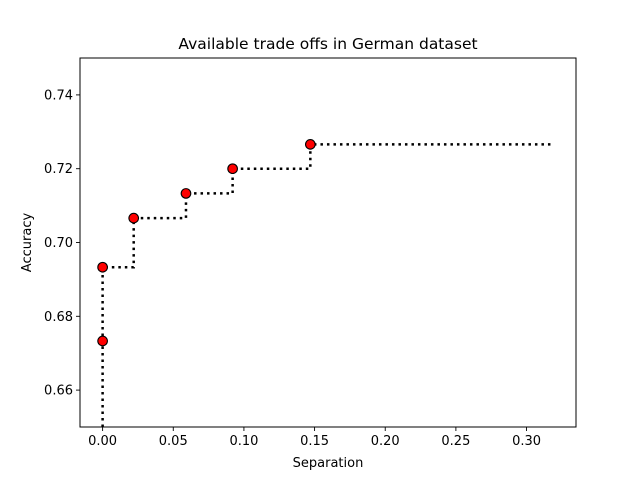 This screenshot has height=480, width=640. What do you see at coordinates (243, 441) in the screenshot?
I see `x-tick-label: 0.10` at bounding box center [243, 441].